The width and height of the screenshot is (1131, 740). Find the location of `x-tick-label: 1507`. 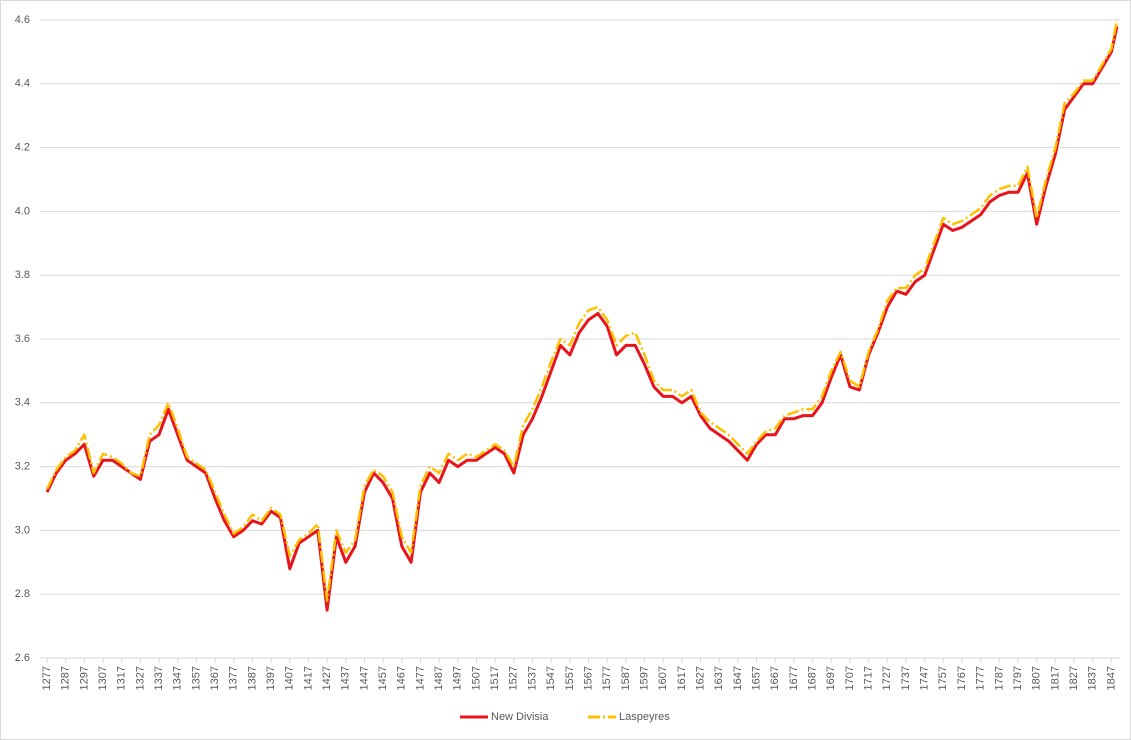

x-tick-label: 1507 is located at coordinates (476, 678).